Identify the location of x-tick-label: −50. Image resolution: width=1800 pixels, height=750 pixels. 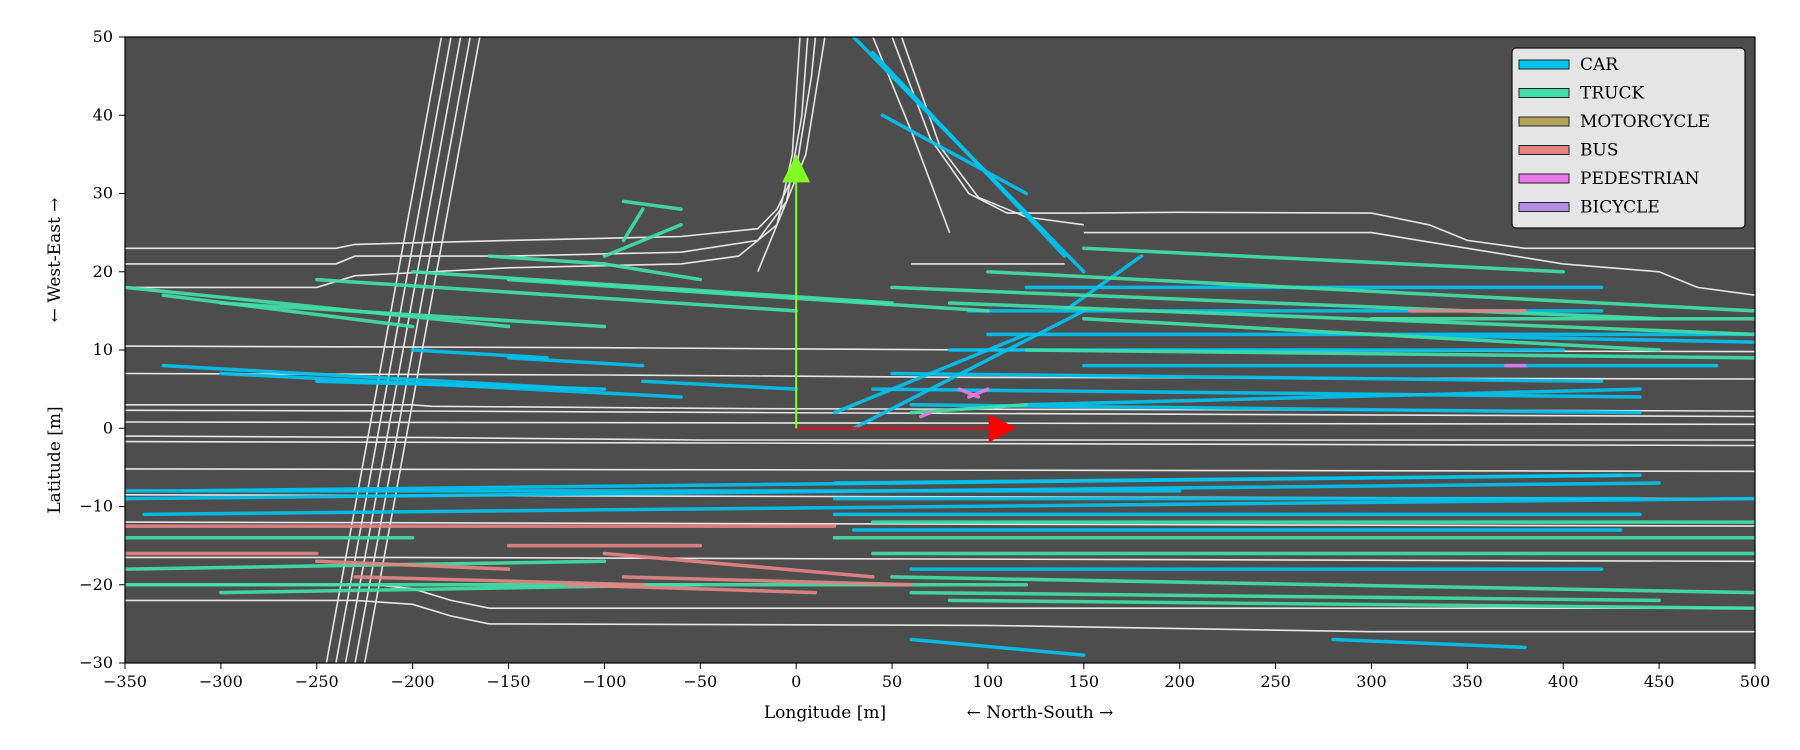
(700, 681).